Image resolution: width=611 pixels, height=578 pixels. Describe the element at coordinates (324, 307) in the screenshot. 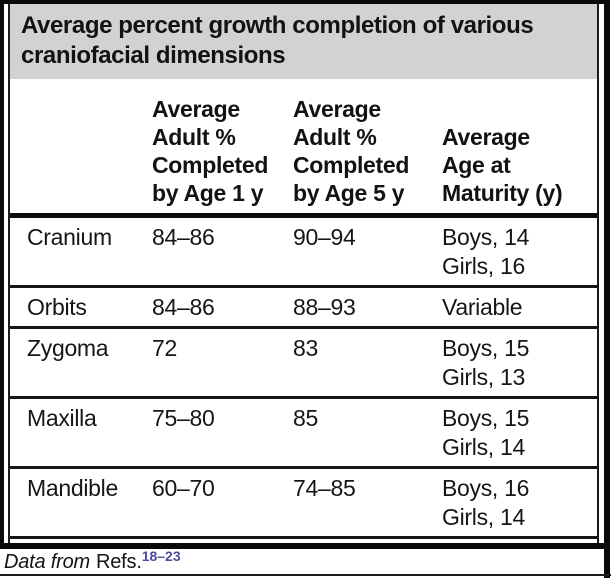

I see `row-age5-value: 88–93` at that location.